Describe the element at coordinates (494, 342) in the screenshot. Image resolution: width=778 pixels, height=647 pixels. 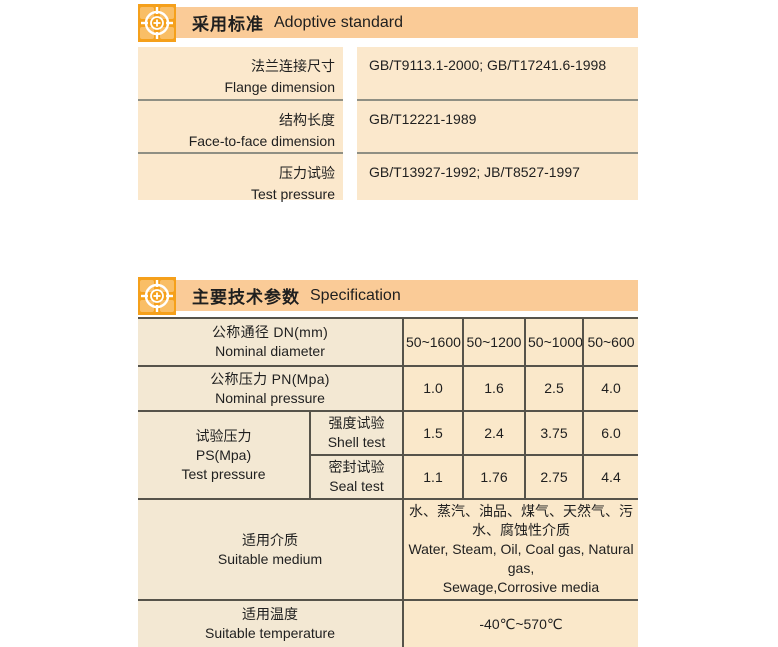
I see `cell-value: 50~1200` at that location.